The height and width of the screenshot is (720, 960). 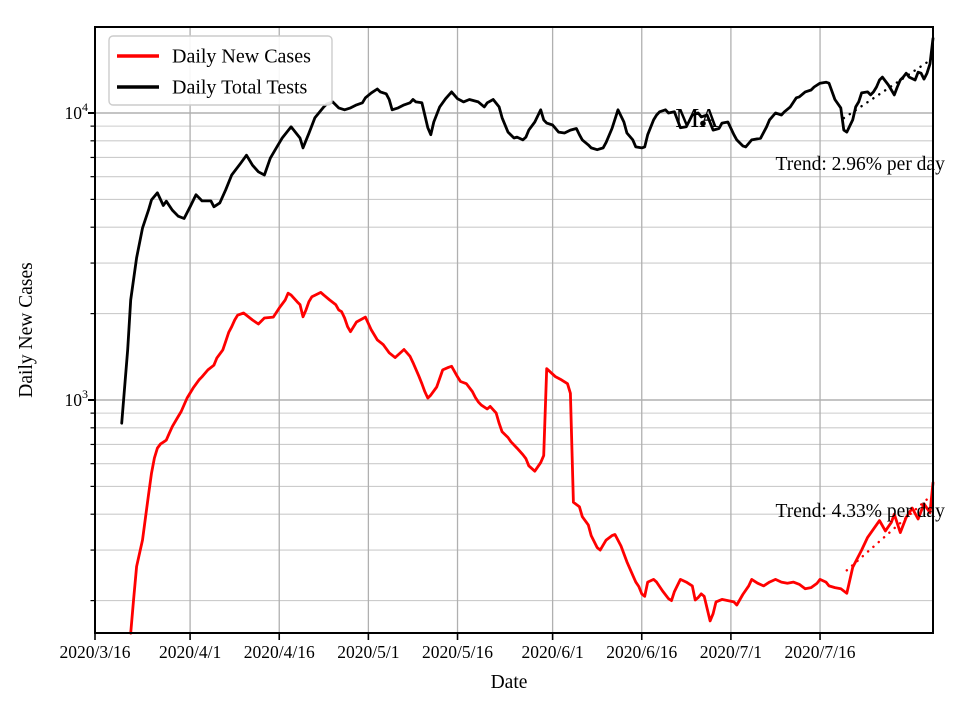 What do you see at coordinates (820, 652) in the screenshot?
I see `x-tick-label-2020-7-16: 2020/7/16` at bounding box center [820, 652].